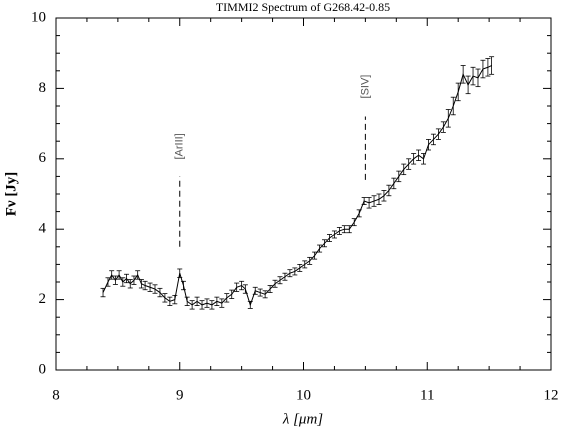 The image size is (564, 430). I want to click on annotation-label: [SIV], so click(365, 87).